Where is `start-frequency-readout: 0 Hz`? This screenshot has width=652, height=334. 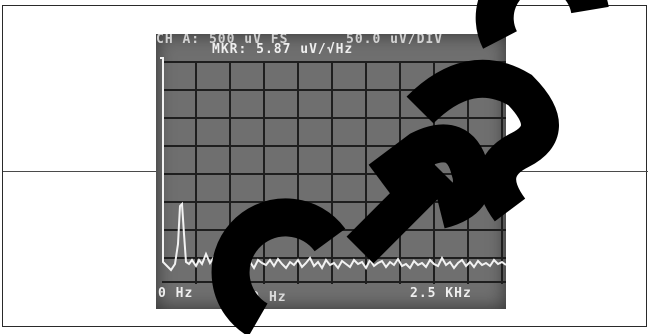
start-frequency-readout: 0 Hz is located at coordinates (176, 293).